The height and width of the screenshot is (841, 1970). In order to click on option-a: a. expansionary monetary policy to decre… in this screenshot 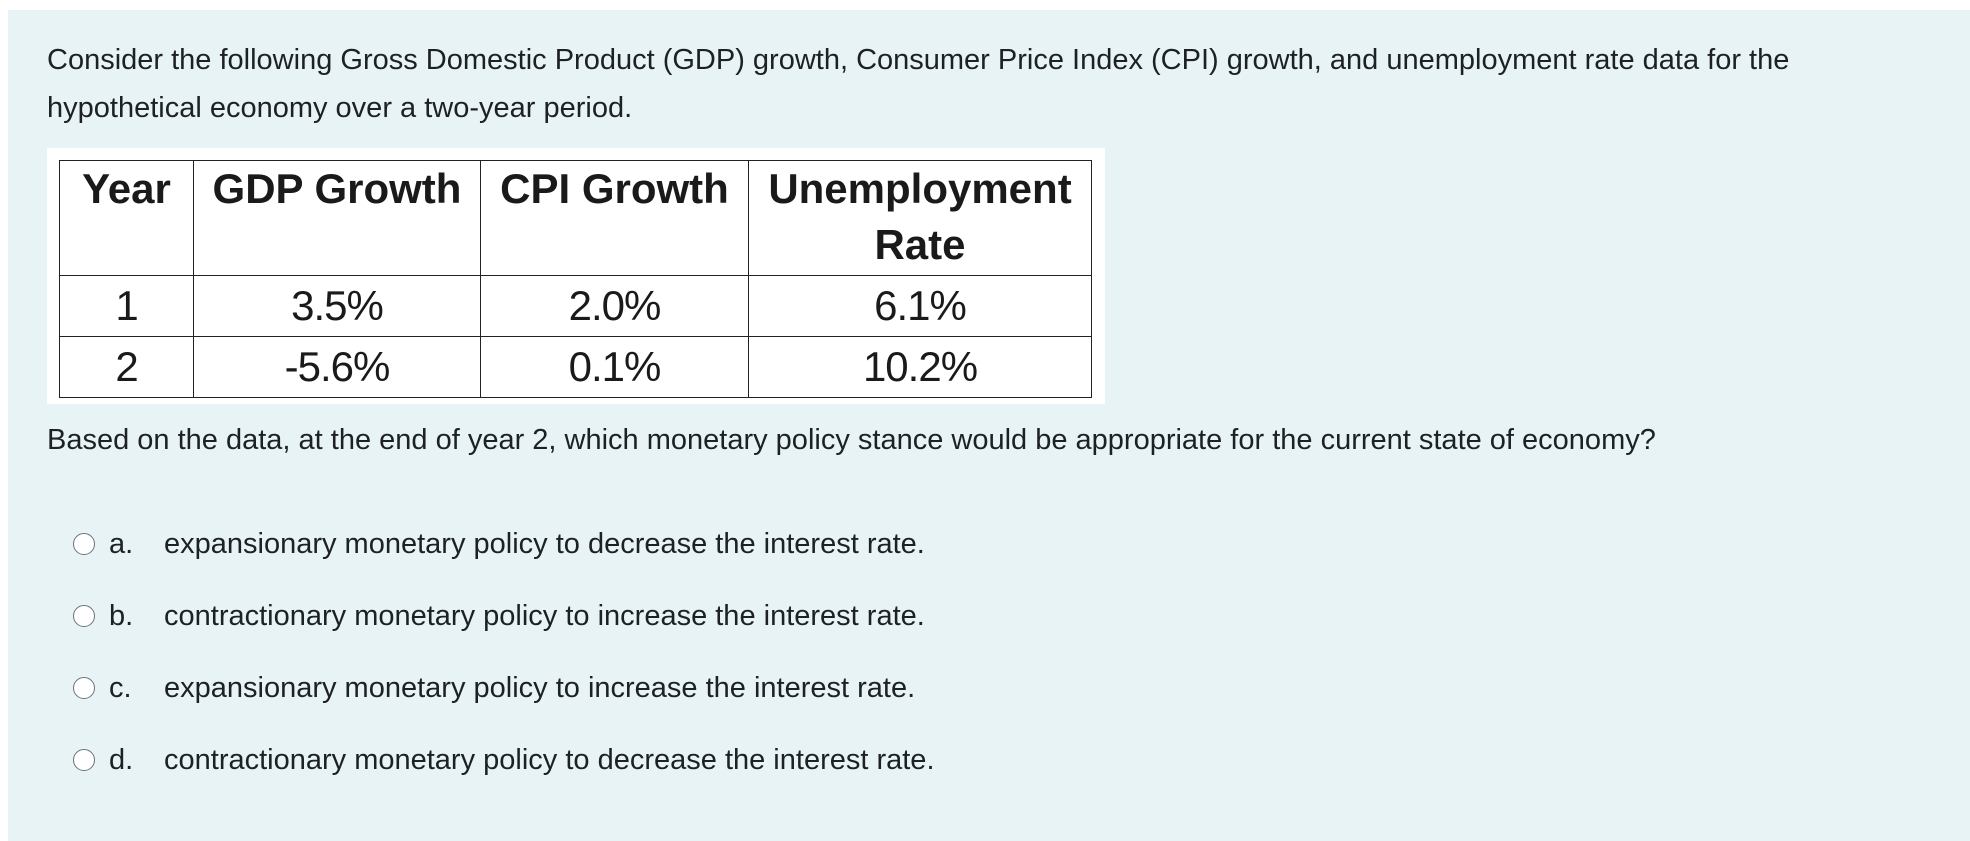, I will do `click(989, 544)`.